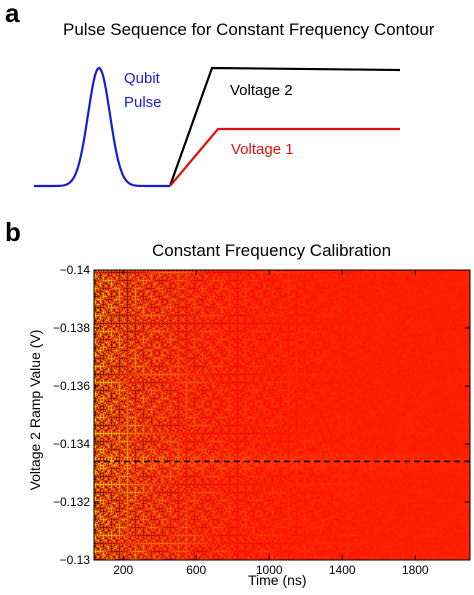 This screenshot has height=595, width=474. Describe the element at coordinates (272, 250) in the screenshot. I see `chart-title: Constant Frequency Calibration` at that location.